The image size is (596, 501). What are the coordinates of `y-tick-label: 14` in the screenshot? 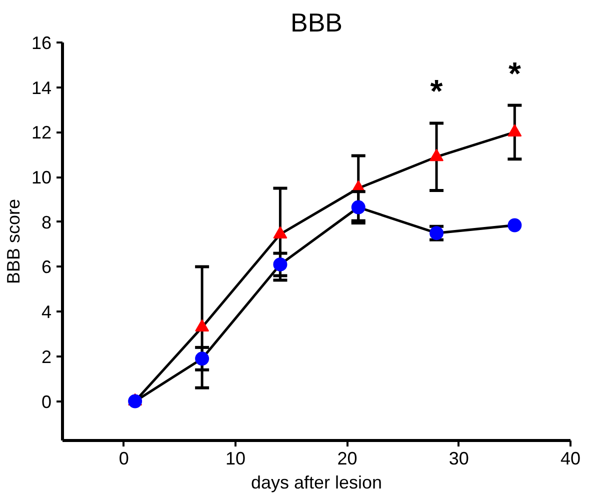 It's located at (41, 88).